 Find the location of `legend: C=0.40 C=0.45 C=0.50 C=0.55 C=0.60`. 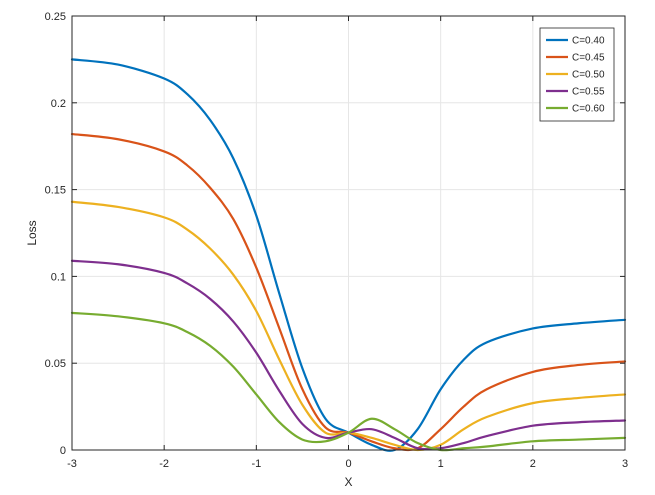

legend: C=0.40 C=0.45 C=0.50 C=0.55 C=0.60 is located at coordinates (577, 74).